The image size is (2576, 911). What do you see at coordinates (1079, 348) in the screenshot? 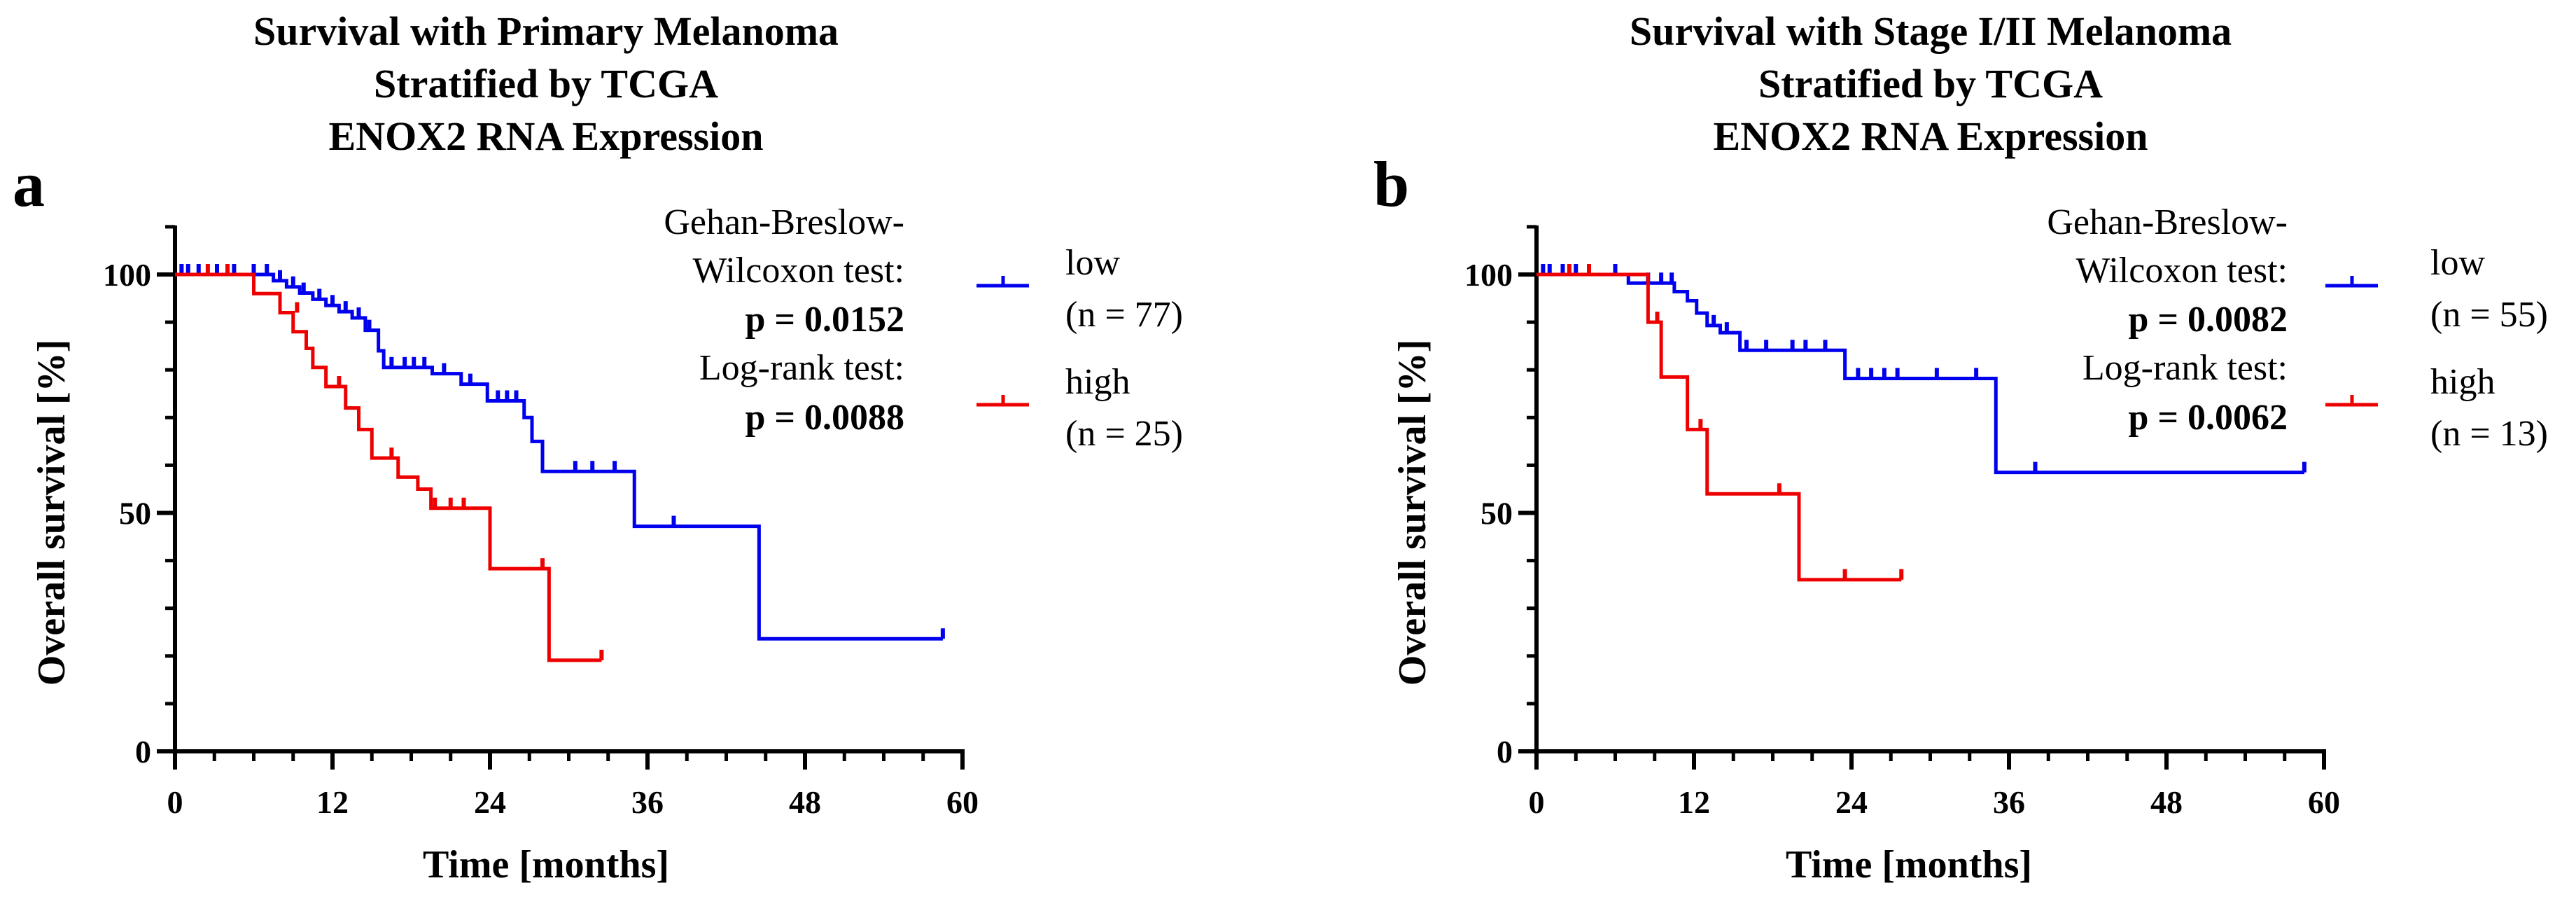
I see `legend: low (n = 77) high (n = 25)` at bounding box center [1079, 348].